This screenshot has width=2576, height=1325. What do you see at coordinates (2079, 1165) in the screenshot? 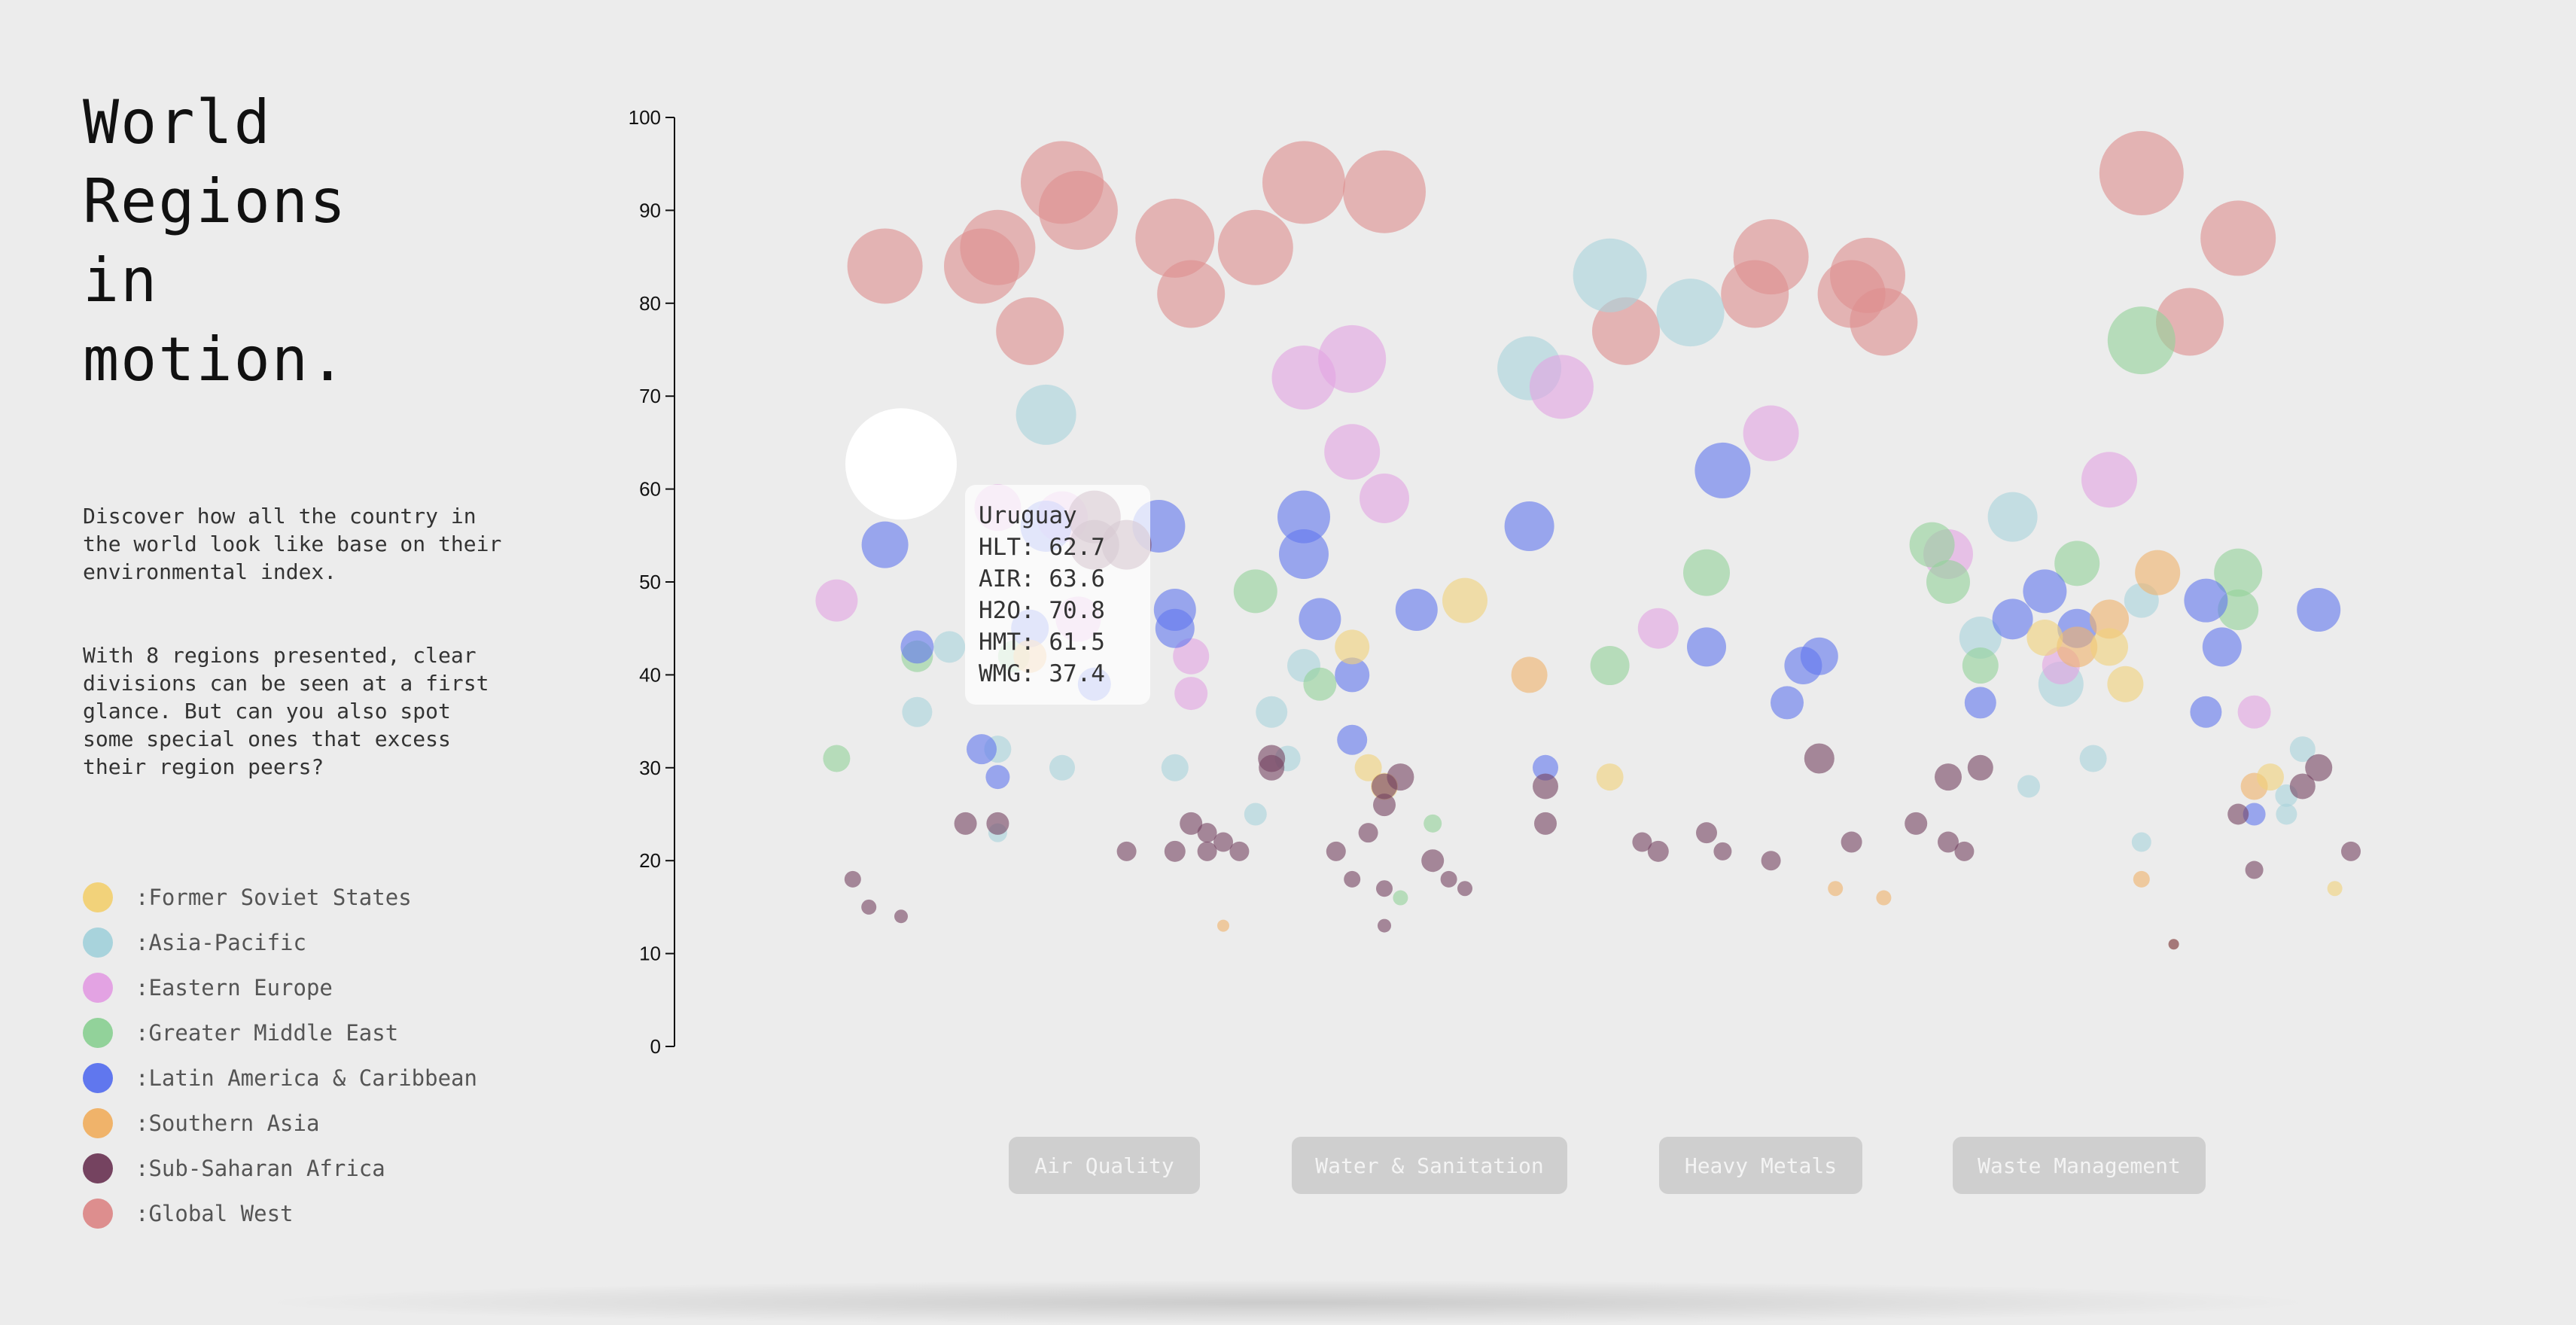
I see `waste-management-button: Waste Management` at bounding box center [2079, 1165].